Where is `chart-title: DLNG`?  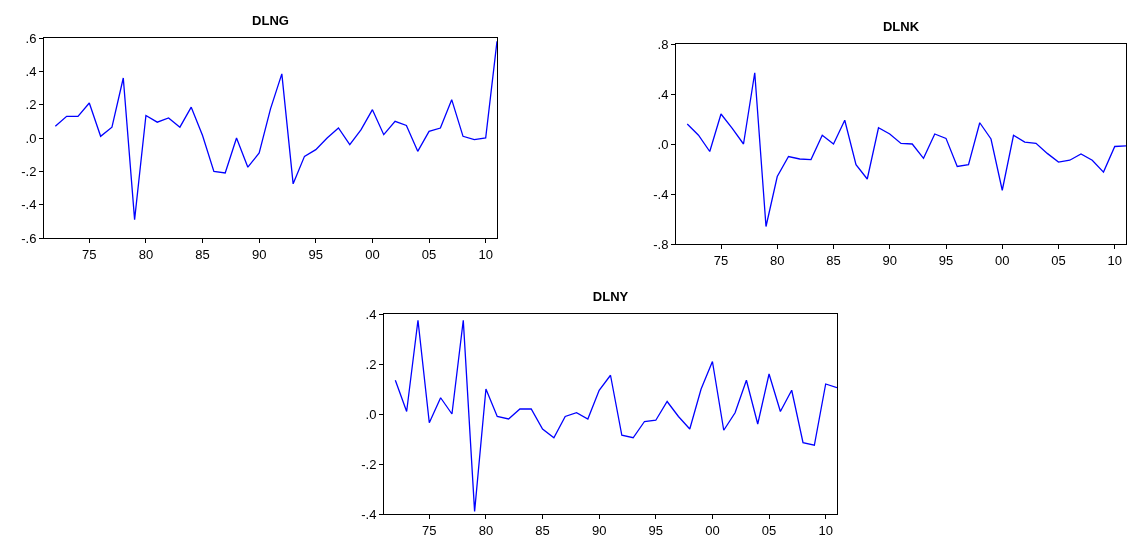 chart-title: DLNG is located at coordinates (270, 21).